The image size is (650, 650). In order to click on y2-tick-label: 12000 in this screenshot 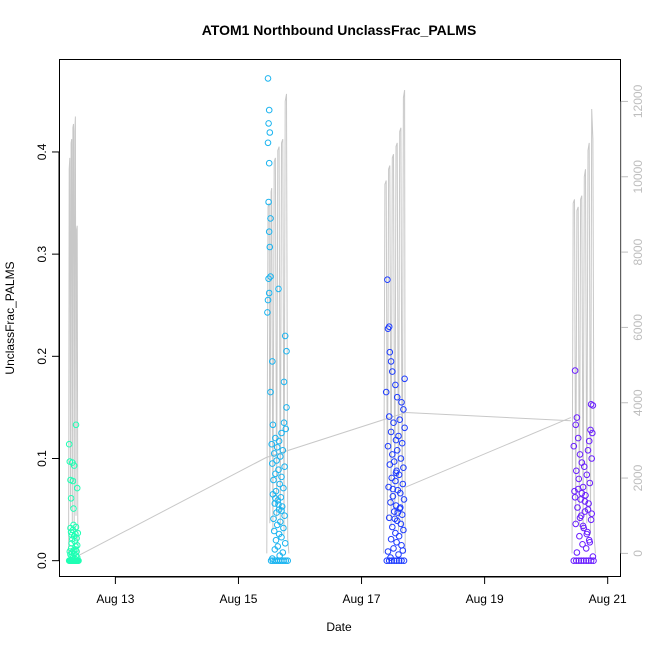, I will do `click(638, 101)`.